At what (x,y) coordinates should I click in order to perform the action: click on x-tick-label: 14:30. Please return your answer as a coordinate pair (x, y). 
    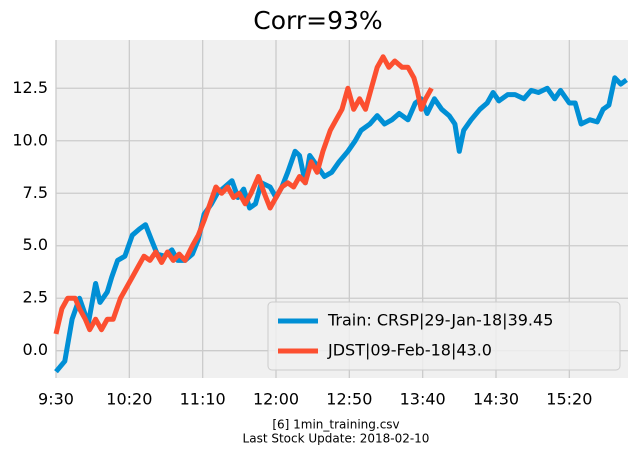
    Looking at the image, I should click on (496, 399).